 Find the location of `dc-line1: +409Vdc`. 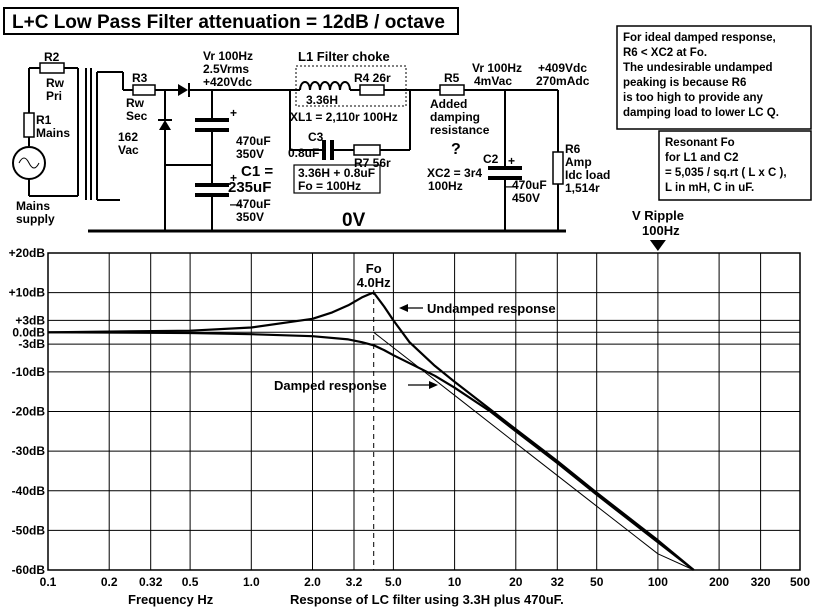

dc-line1: +409Vdc is located at coordinates (562, 68).